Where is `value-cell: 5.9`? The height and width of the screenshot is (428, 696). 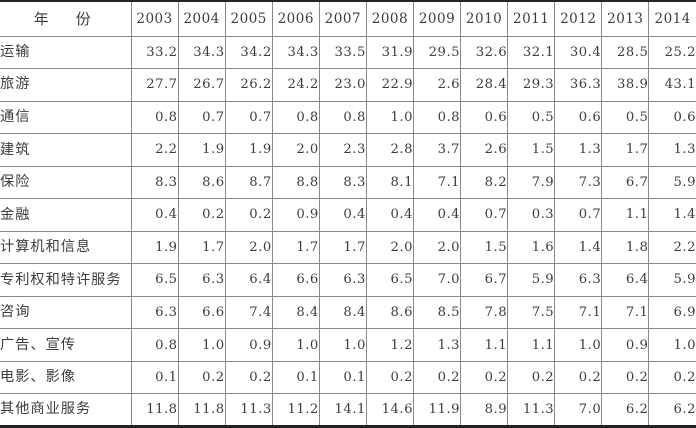
value-cell: 5.9 is located at coordinates (672, 183).